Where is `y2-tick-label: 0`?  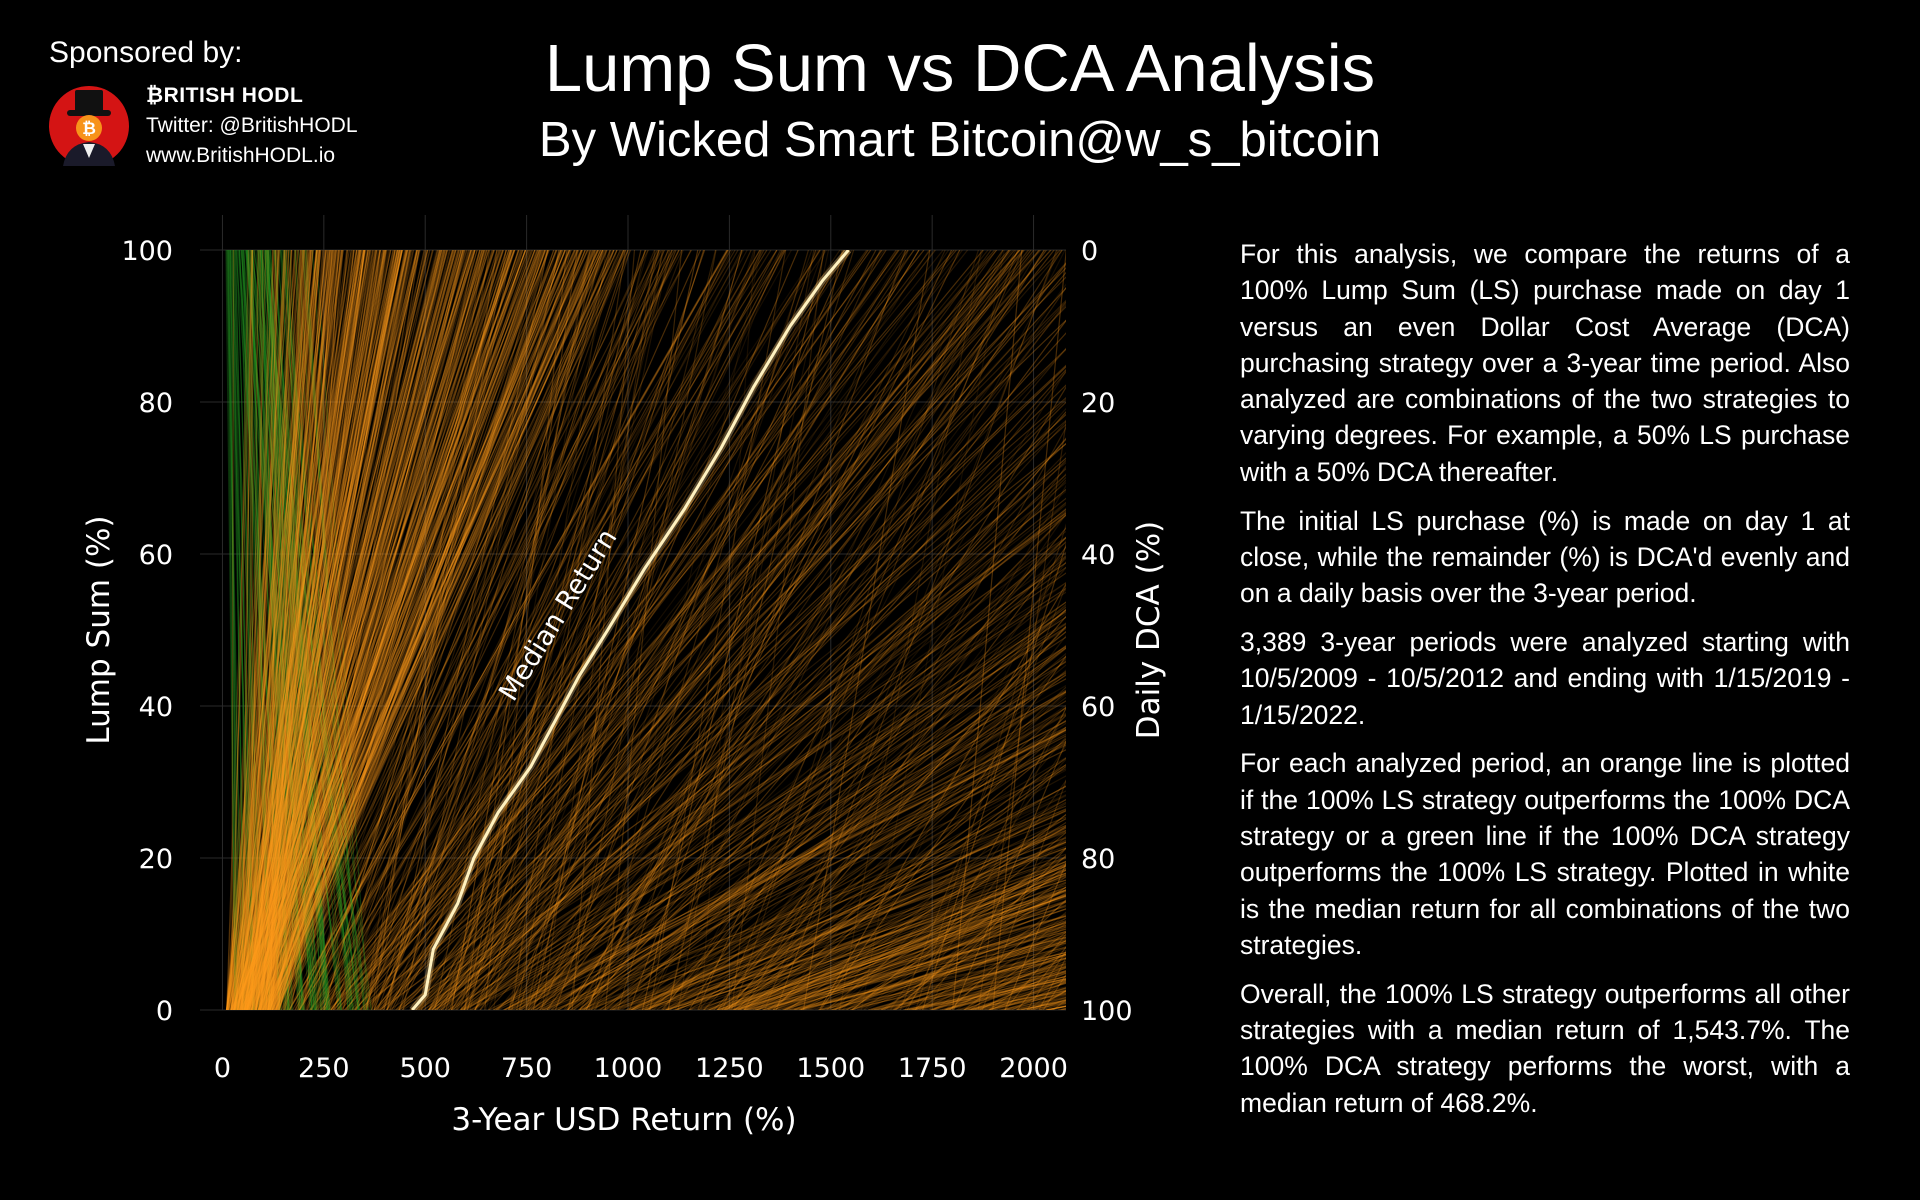
y2-tick-label: 0 is located at coordinates (1089, 251).